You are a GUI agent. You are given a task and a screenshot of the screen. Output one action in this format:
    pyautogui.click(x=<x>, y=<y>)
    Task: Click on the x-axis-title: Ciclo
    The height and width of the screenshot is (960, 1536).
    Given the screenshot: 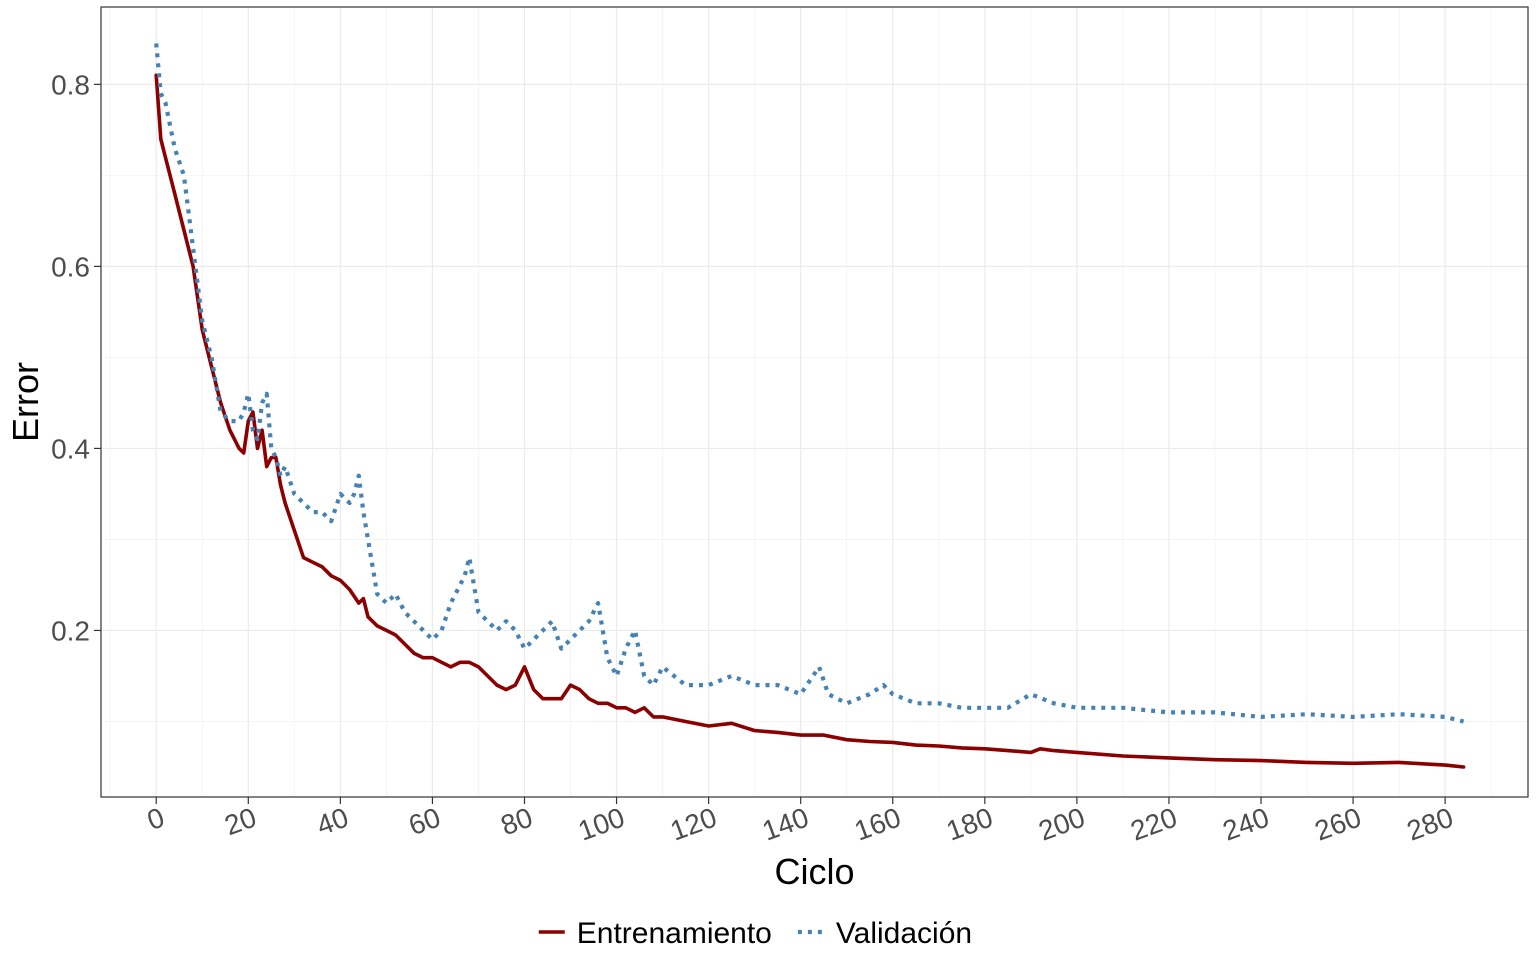 What is the action you would take?
    pyautogui.click(x=814, y=871)
    